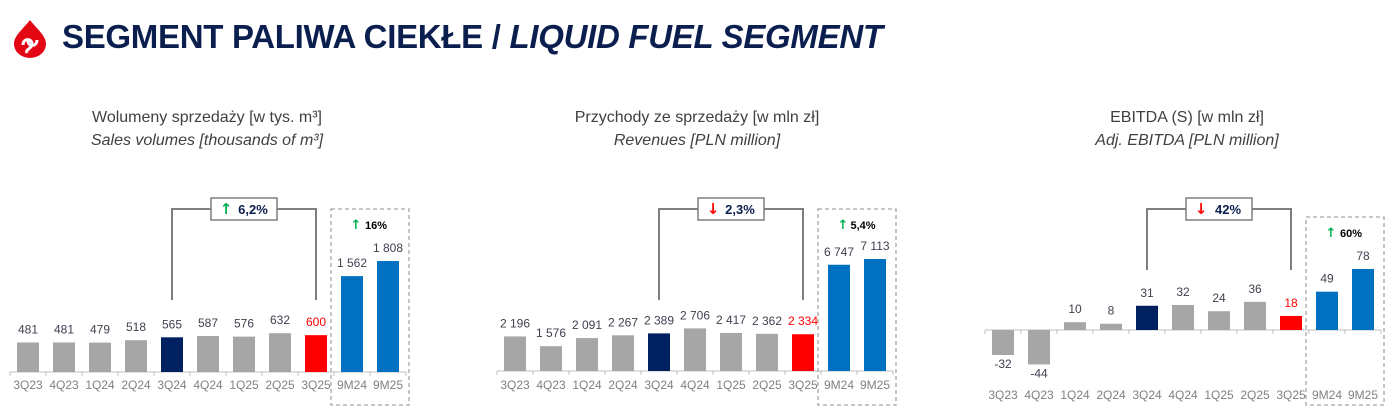 The width and height of the screenshot is (1392, 409). Describe the element at coordinates (244, 324) in the screenshot. I see `data-label: 576` at that location.